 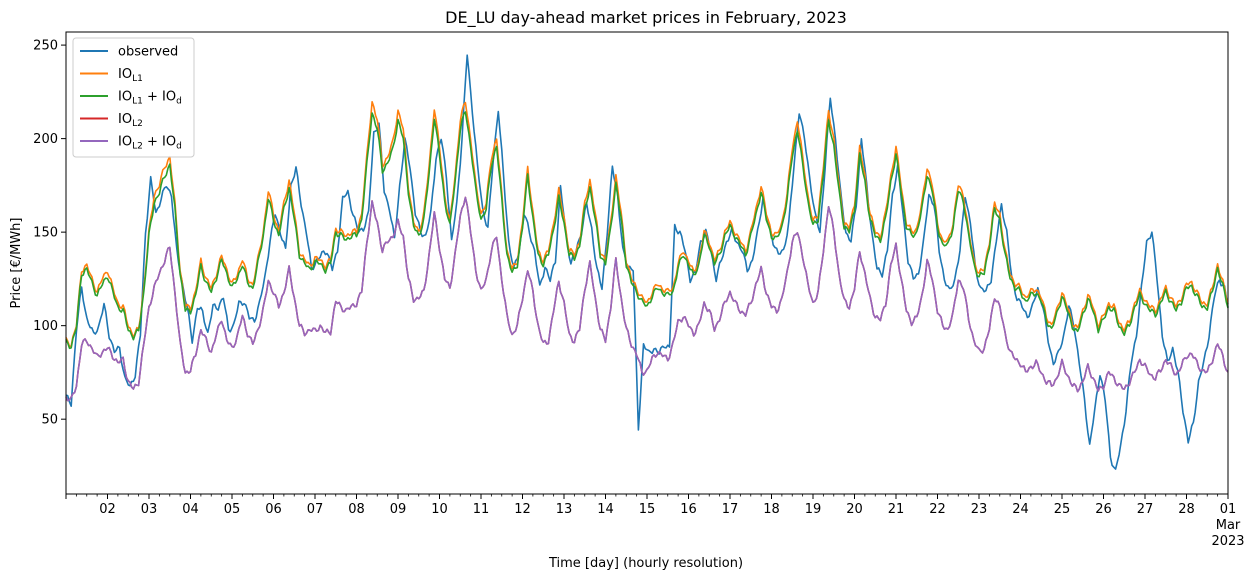 I want to click on legend-label: IOL1, so click(x=130, y=75).